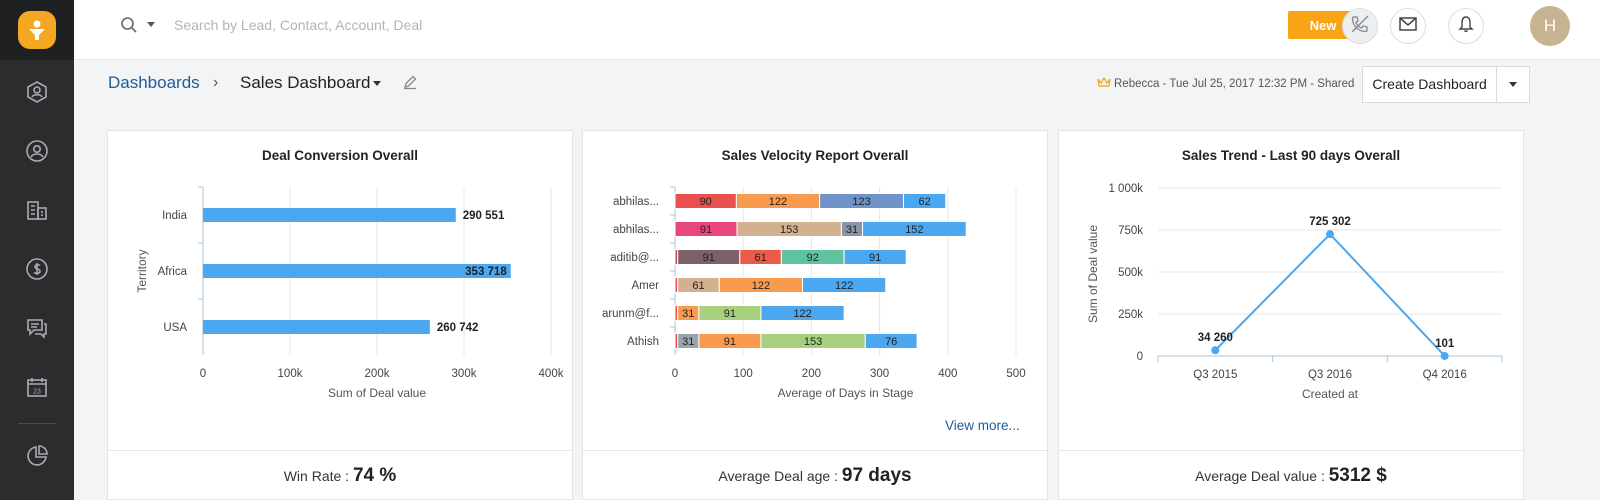  What do you see at coordinates (37, 210) in the screenshot?
I see `accounts-icon` at bounding box center [37, 210].